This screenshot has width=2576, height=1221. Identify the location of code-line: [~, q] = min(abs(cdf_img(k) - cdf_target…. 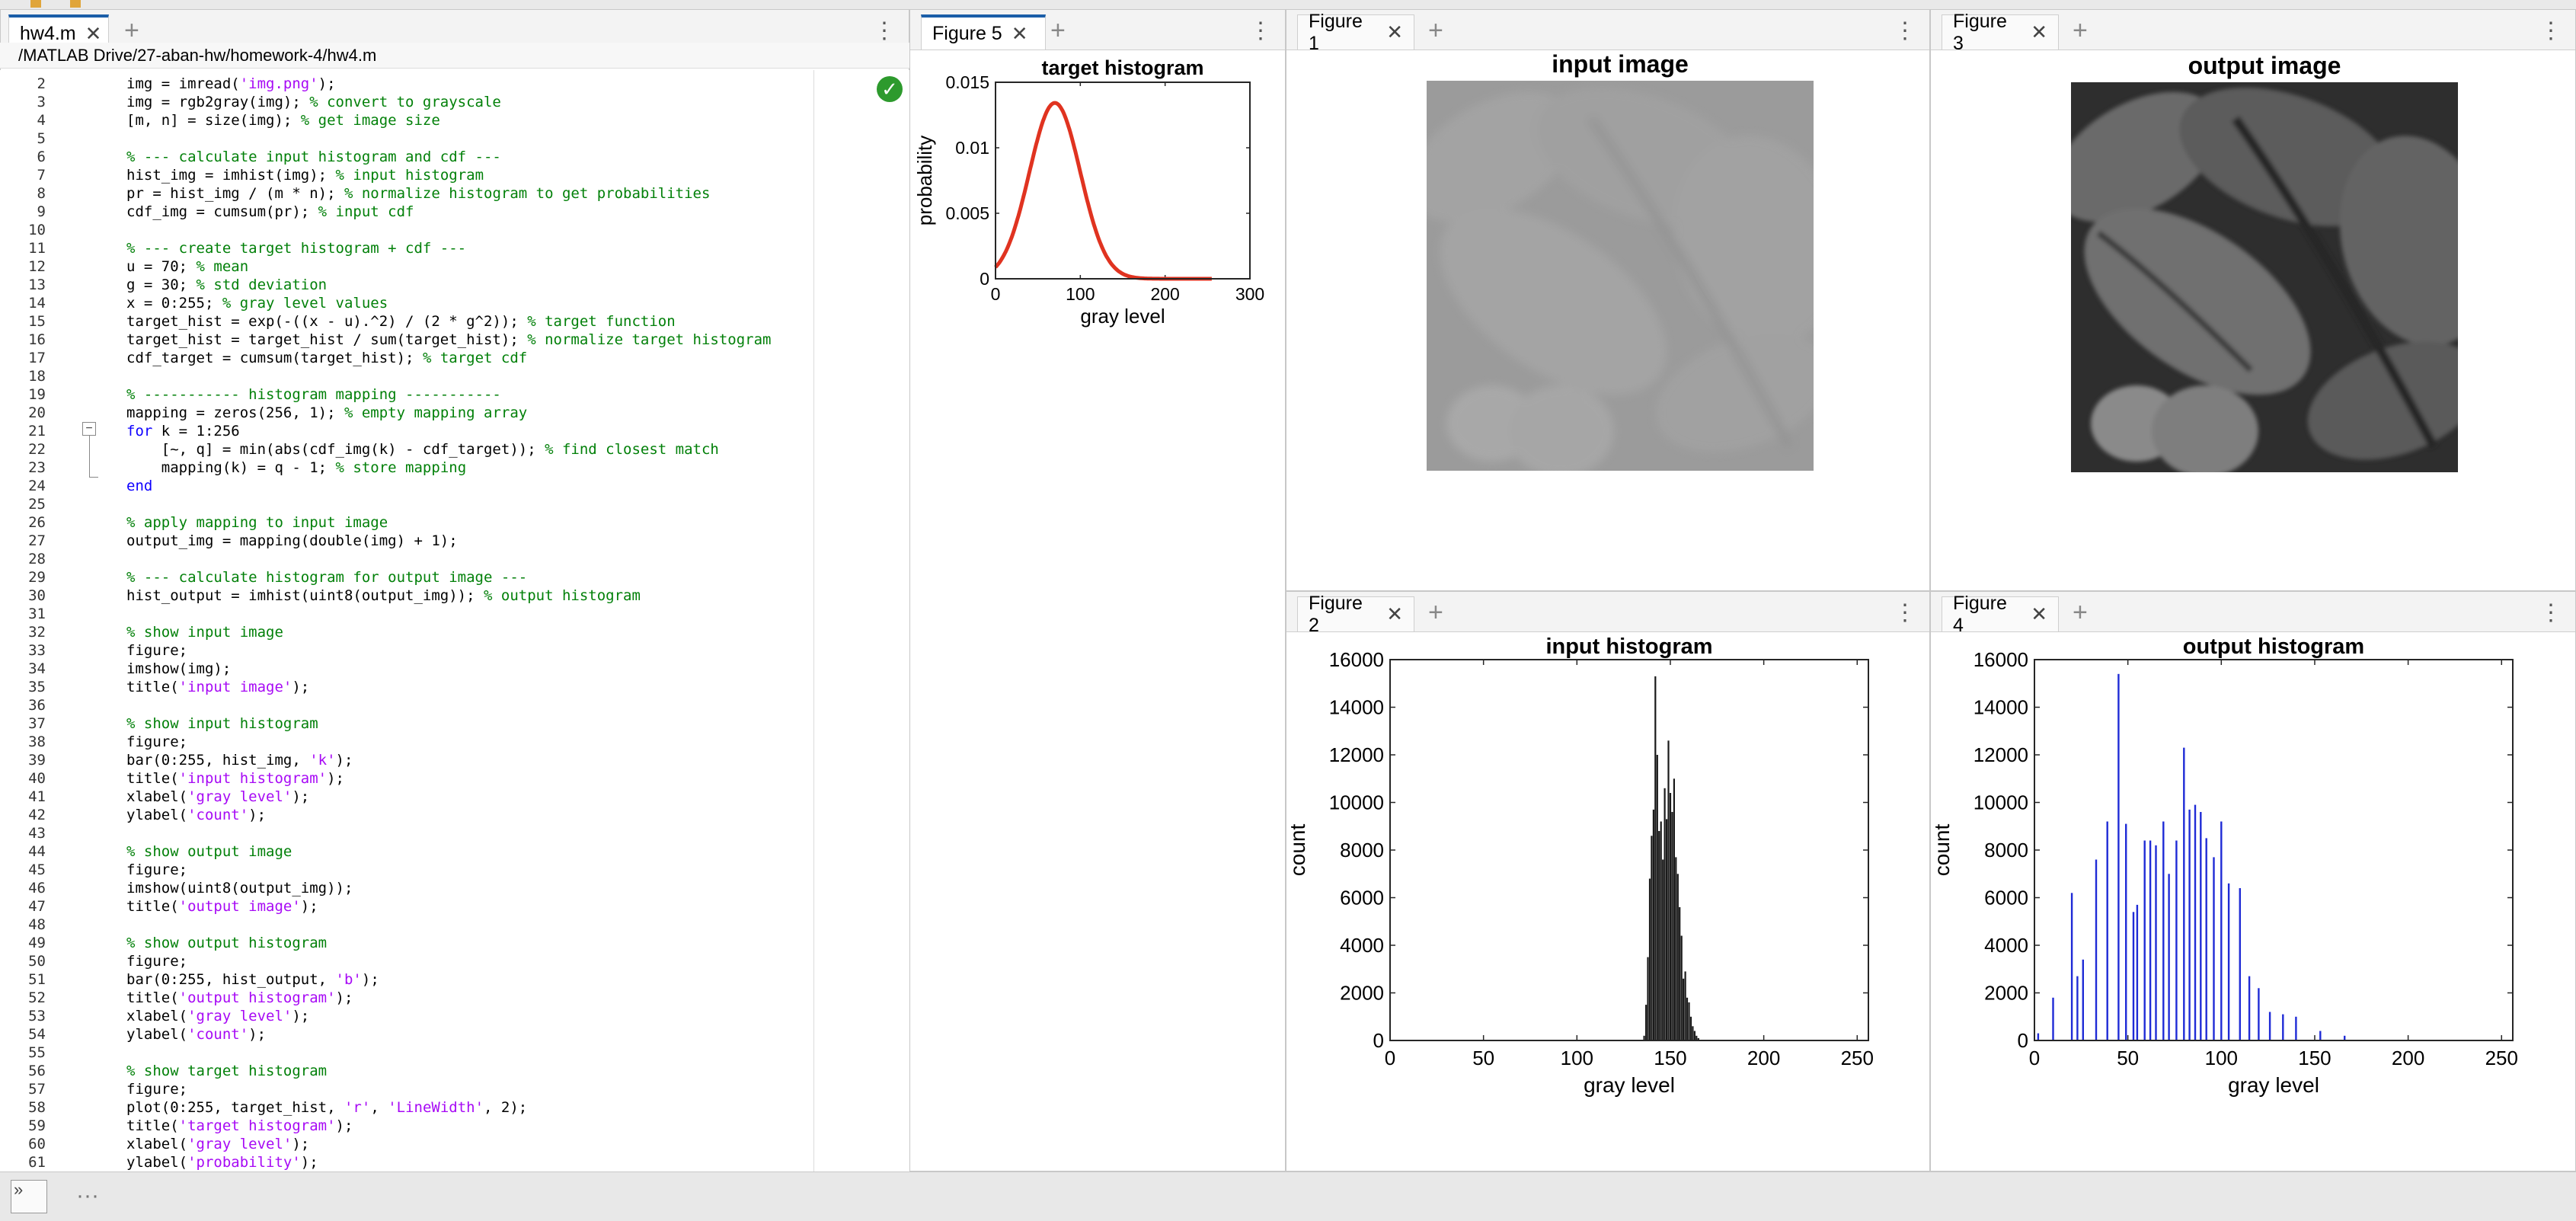
(422, 450).